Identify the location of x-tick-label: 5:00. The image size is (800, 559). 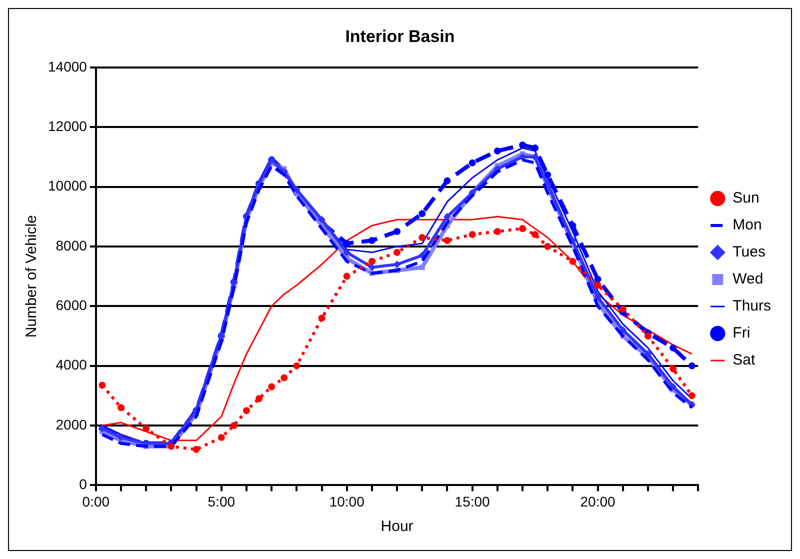
(222, 501).